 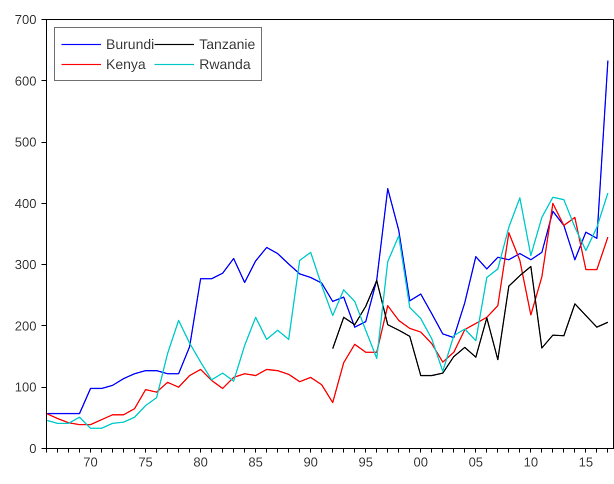 I want to click on y-tick-label: 0, so click(x=33, y=448).